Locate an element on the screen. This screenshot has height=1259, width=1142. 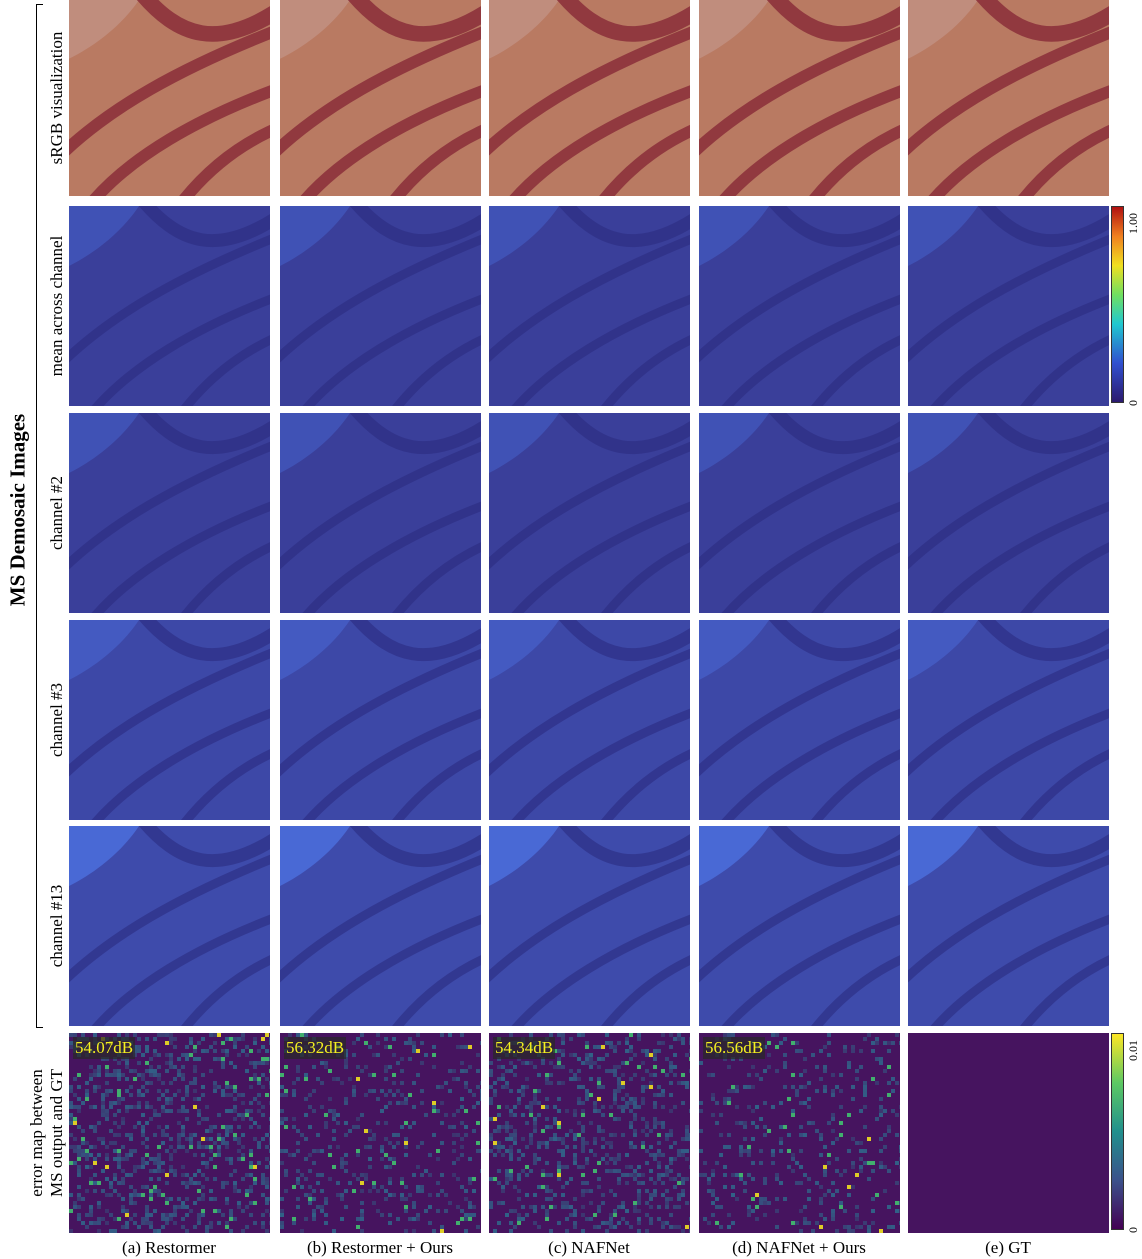
column-label-2: (c) NAFNet is located at coordinates (589, 1247).